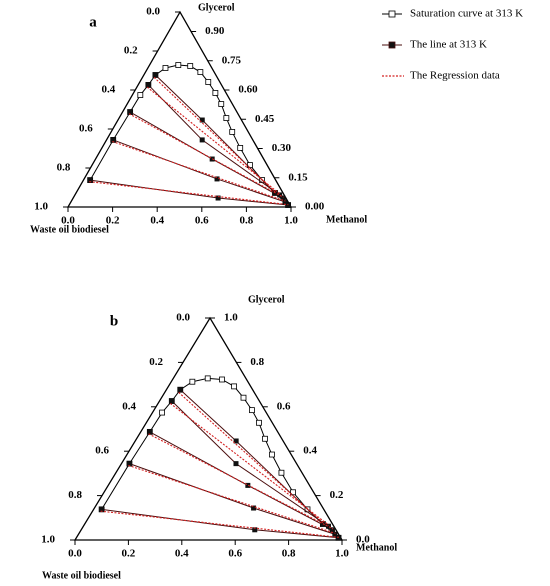 This screenshot has width=550, height=586. What do you see at coordinates (448, 45) in the screenshot?
I see `legend-label: The line at 313 K` at bounding box center [448, 45].